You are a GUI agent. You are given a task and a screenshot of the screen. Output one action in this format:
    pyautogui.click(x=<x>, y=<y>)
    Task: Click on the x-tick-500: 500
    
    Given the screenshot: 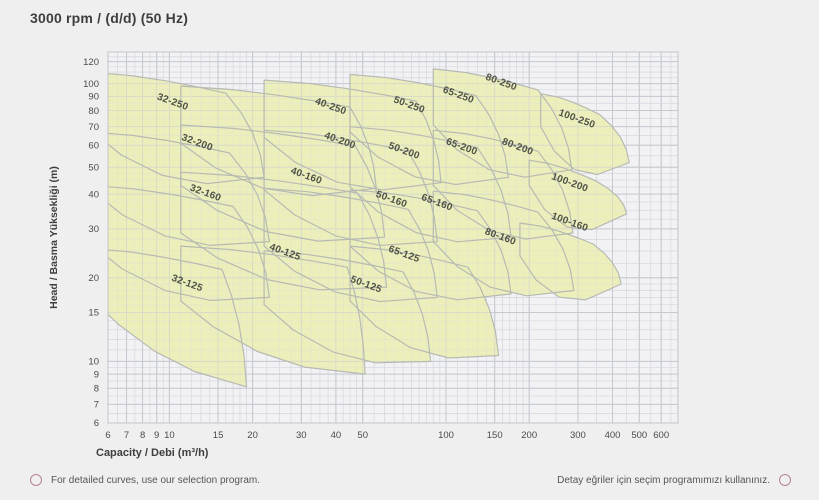 What is the action you would take?
    pyautogui.click(x=639, y=435)
    